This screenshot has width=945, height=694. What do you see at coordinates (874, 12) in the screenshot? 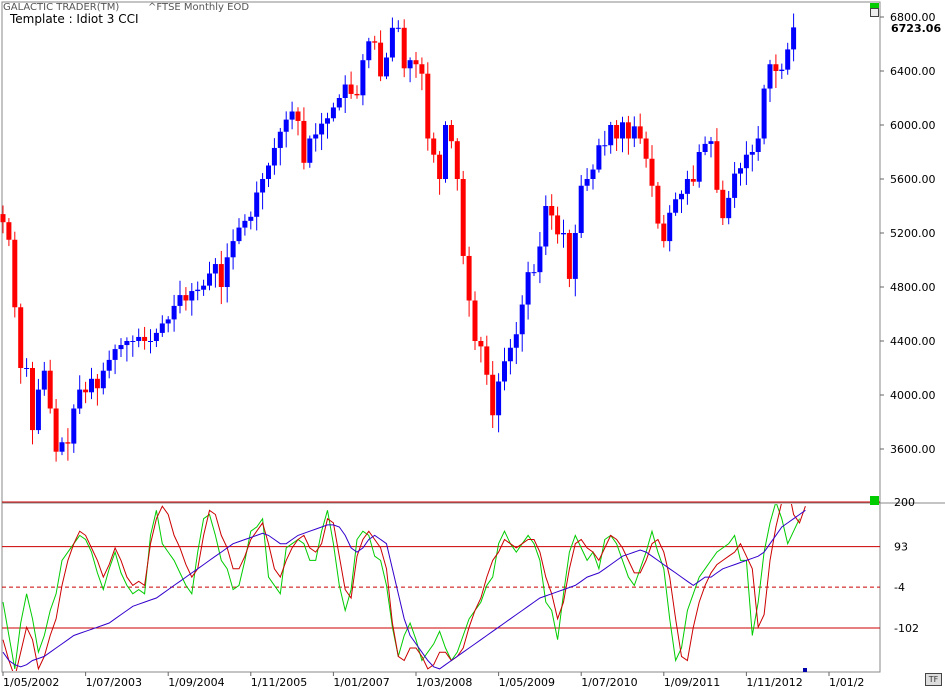
I see `expand-button` at bounding box center [874, 12].